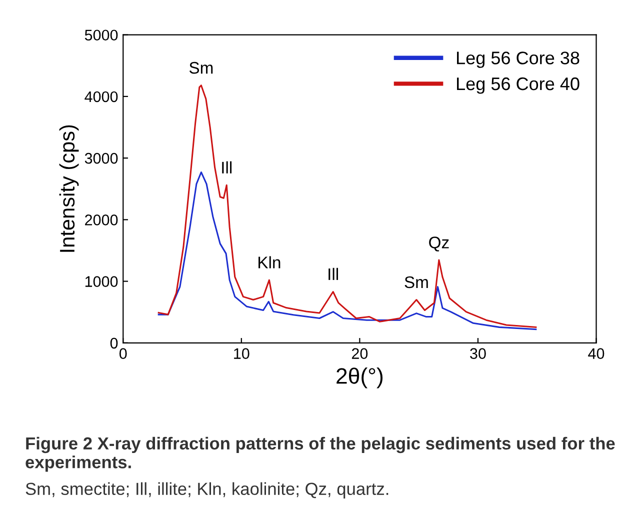 The width and height of the screenshot is (625, 505). I want to click on y-tick-label: 3000, so click(101, 158).